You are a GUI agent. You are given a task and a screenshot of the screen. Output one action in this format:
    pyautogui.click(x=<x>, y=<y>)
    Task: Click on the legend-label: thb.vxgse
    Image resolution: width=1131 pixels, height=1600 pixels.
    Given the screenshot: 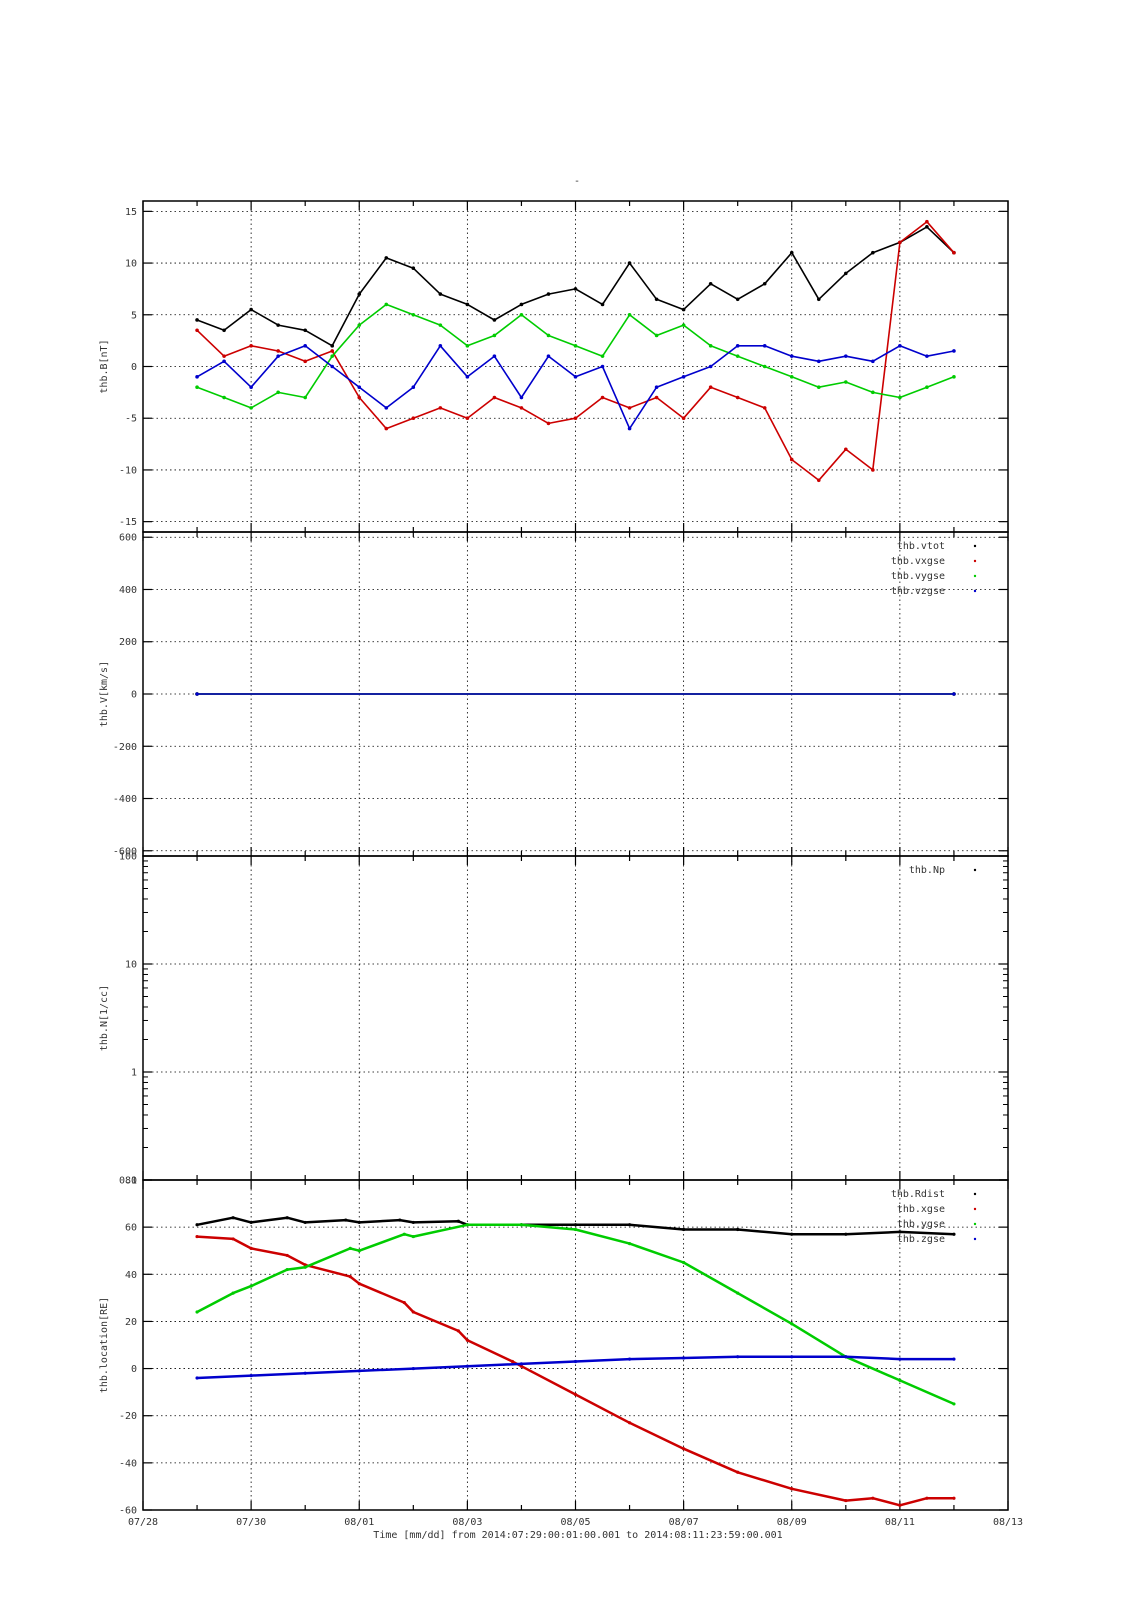 What is the action you would take?
    pyautogui.click(x=918, y=561)
    